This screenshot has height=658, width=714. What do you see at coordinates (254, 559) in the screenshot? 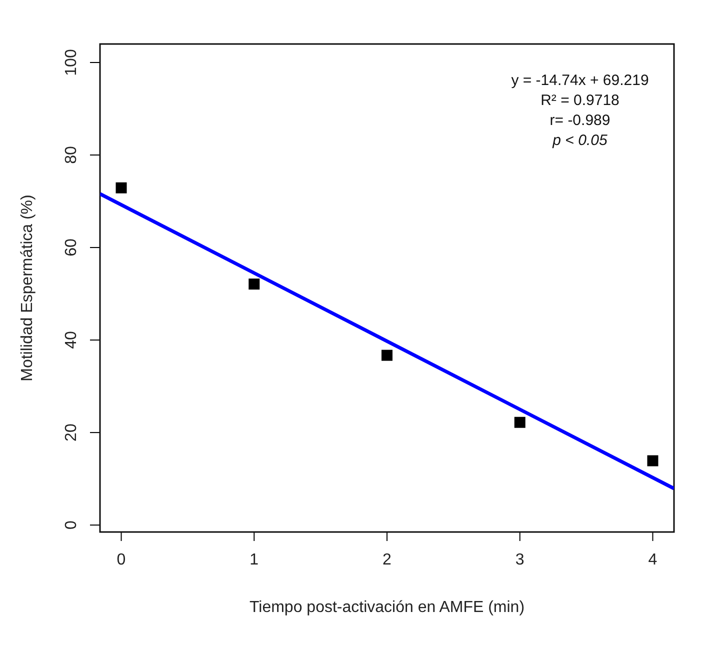
I see `x-tick-label: 1` at bounding box center [254, 559].